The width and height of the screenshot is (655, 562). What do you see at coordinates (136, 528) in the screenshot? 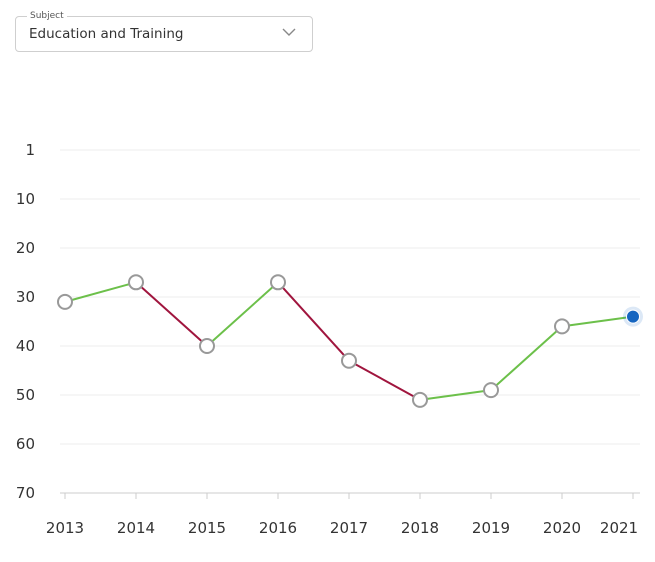
I see `x-tick-label: 2014` at bounding box center [136, 528].